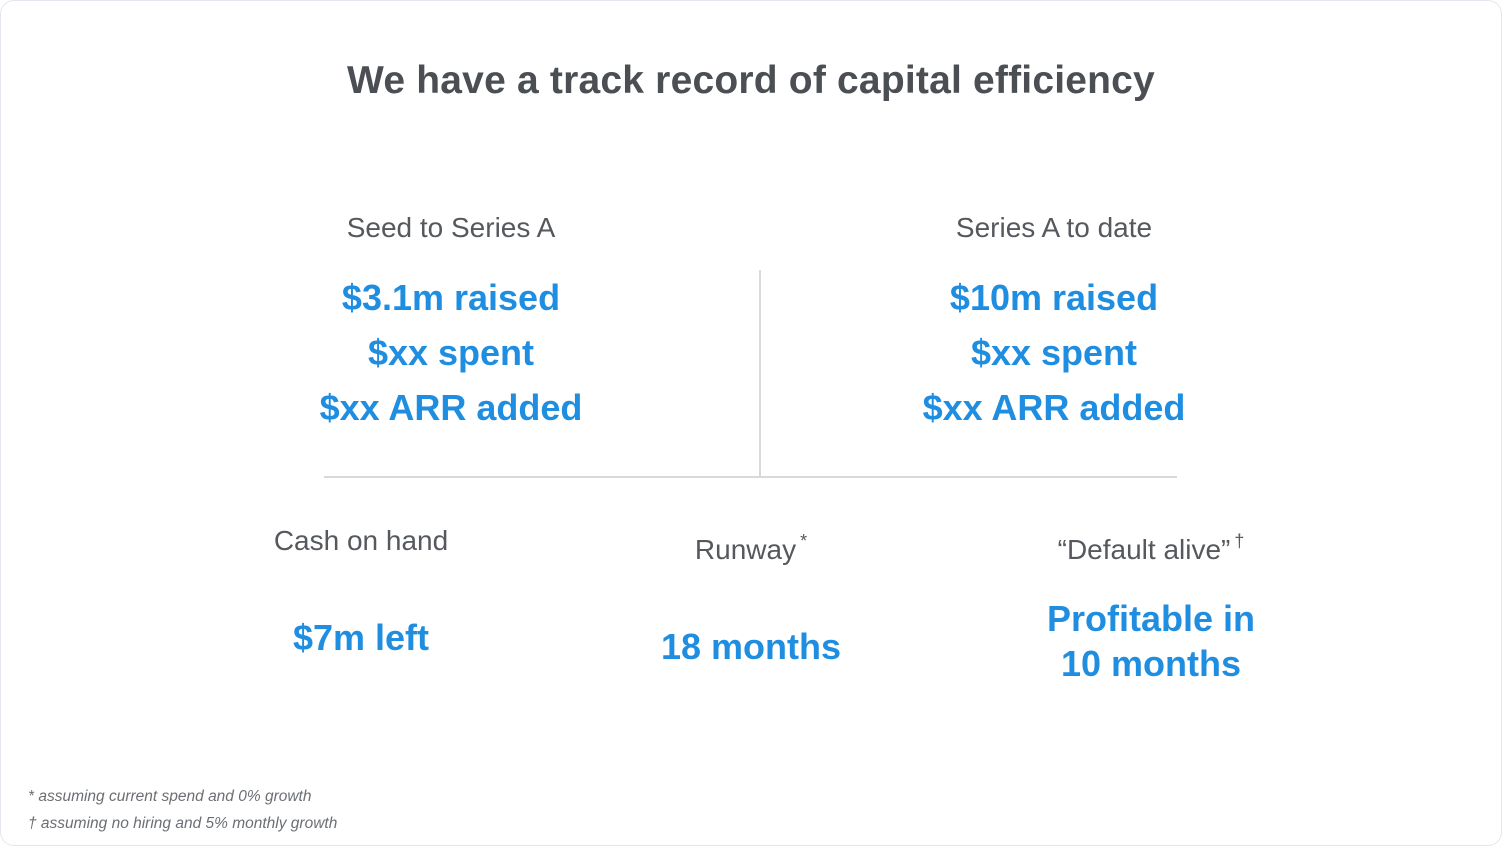  I want to click on default-alive-label-row: “Default alive” †, so click(1151, 545).